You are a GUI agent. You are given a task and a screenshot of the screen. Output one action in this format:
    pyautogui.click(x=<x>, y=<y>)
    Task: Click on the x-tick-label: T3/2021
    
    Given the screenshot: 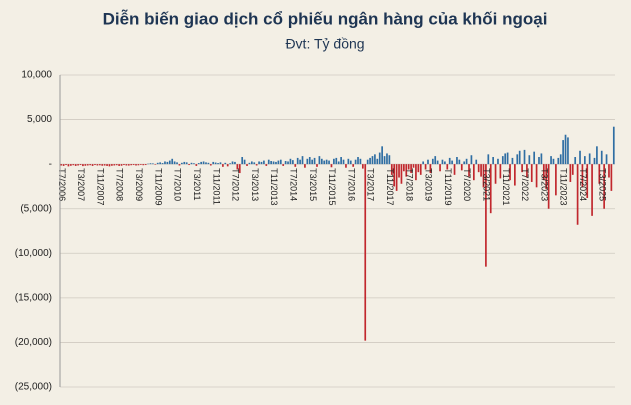 What is the action you would take?
    pyautogui.click(x=487, y=184)
    